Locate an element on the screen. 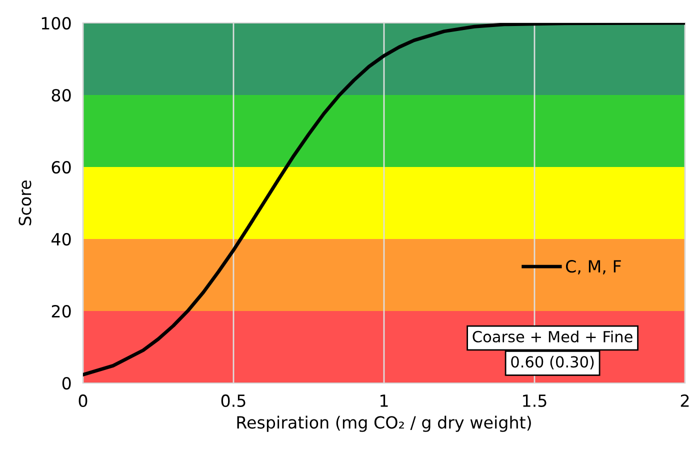  x-tick-label: 1 is located at coordinates (384, 400).